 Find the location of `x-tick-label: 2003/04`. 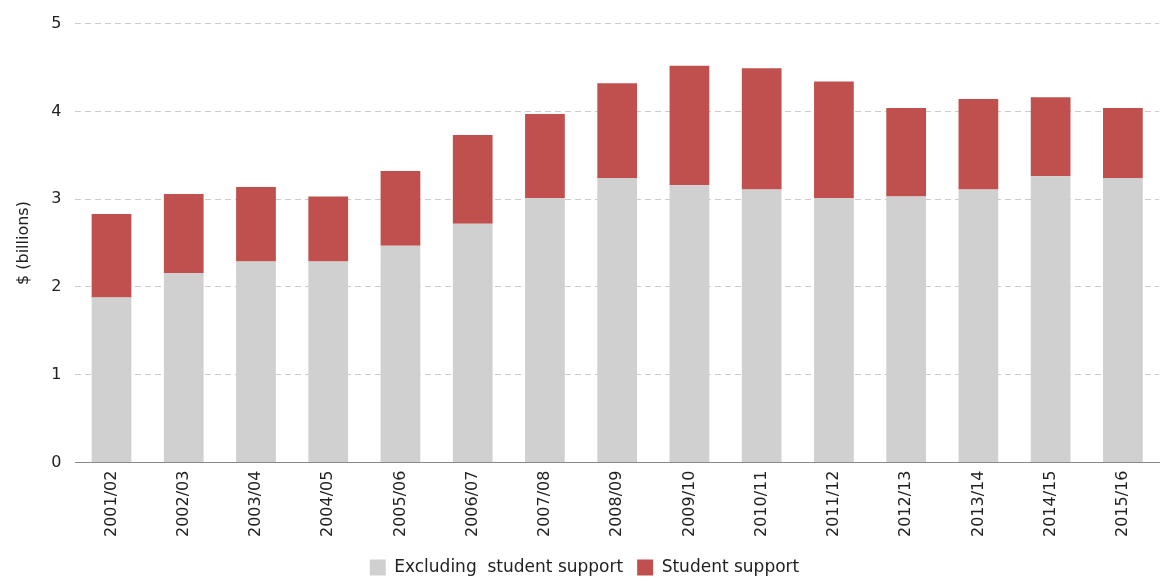

x-tick-label: 2003/04 is located at coordinates (255, 503).